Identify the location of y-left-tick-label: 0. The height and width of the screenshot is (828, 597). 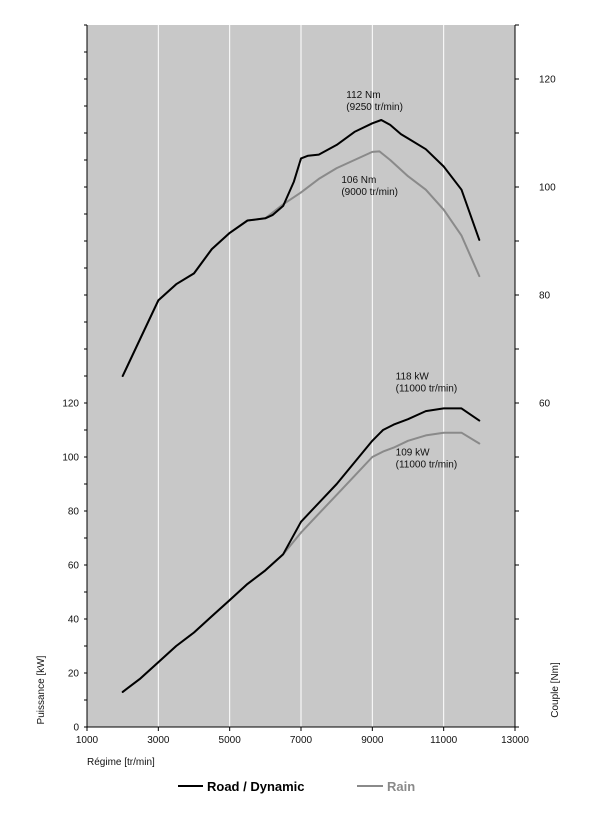
(76, 728).